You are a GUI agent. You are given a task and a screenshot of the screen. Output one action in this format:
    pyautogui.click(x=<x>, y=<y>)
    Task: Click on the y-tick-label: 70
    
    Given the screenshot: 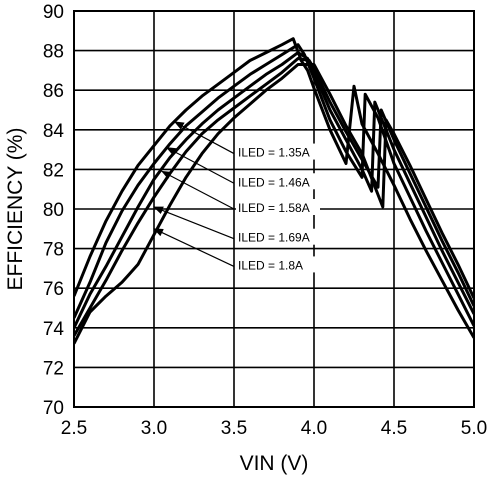 What is the action you would take?
    pyautogui.click(x=53, y=408)
    